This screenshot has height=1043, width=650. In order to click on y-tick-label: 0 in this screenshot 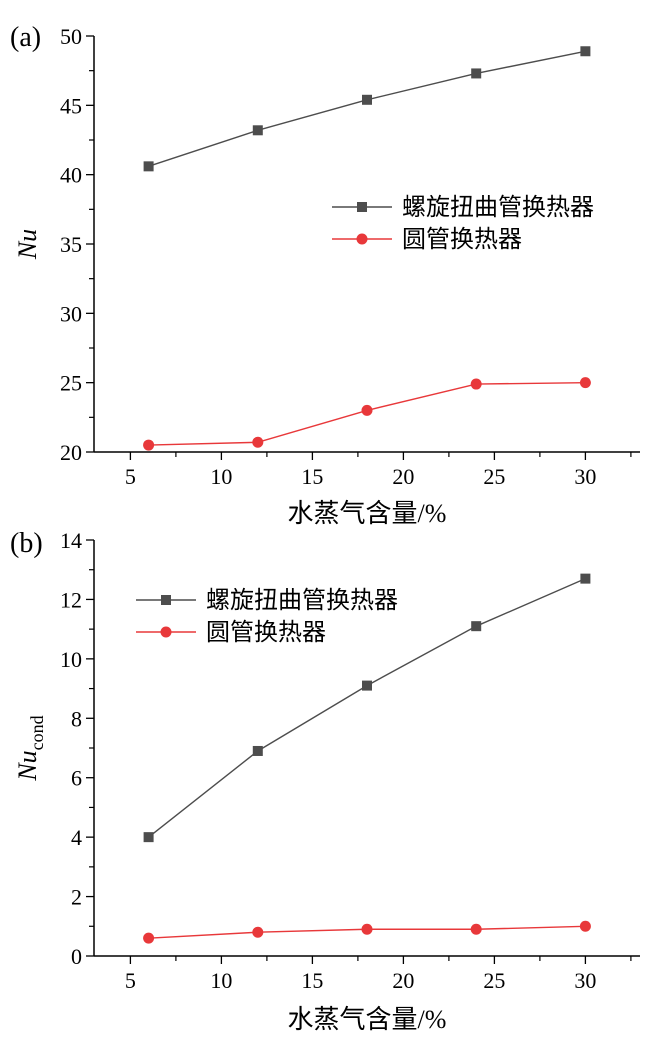, I will do `click(76, 956)`.